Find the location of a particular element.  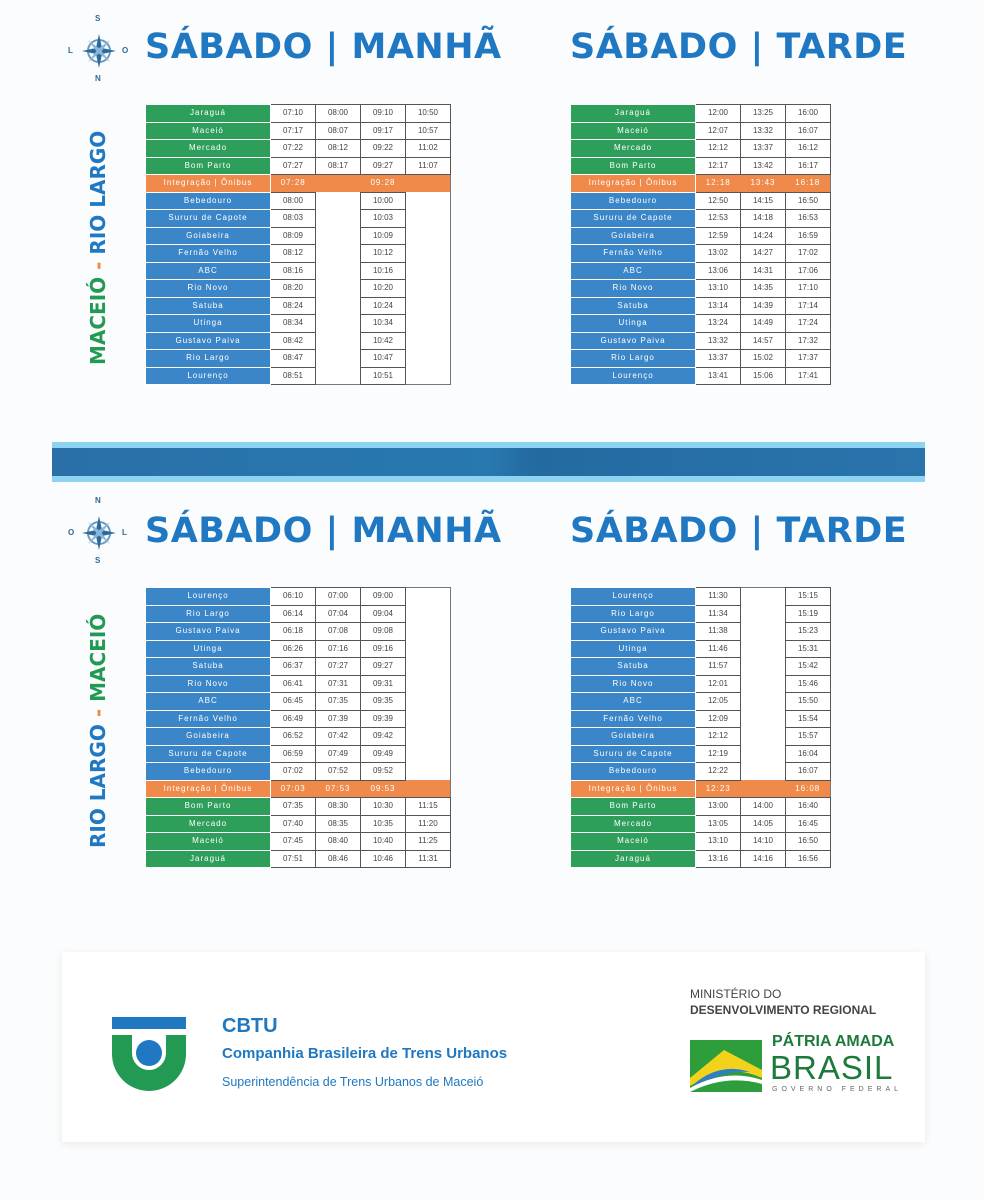

table-row: Utinga 06:26 07:16 09:16 is located at coordinates (298, 648).